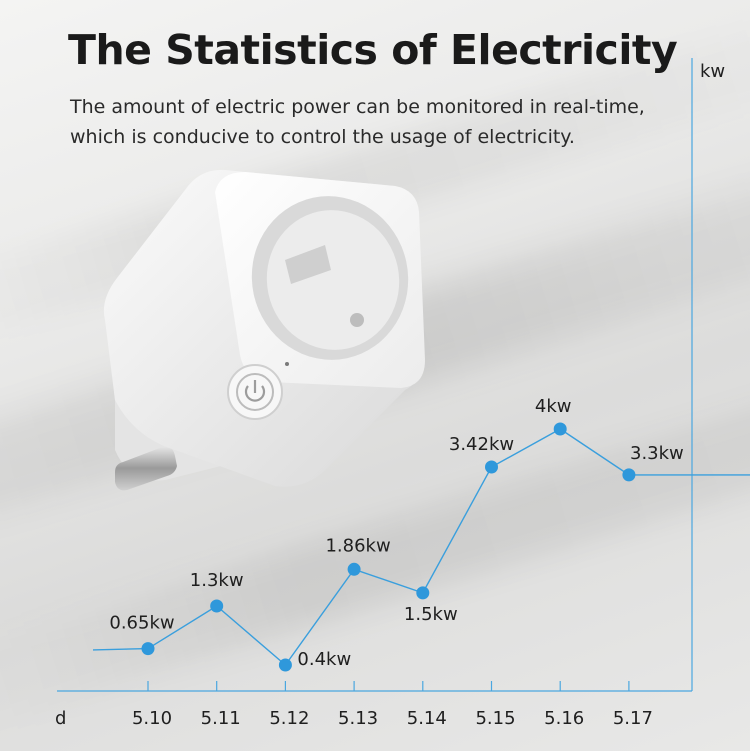 This screenshot has height=751, width=750. What do you see at coordinates (60, 718) in the screenshot?
I see `x-axis-label: d` at bounding box center [60, 718].